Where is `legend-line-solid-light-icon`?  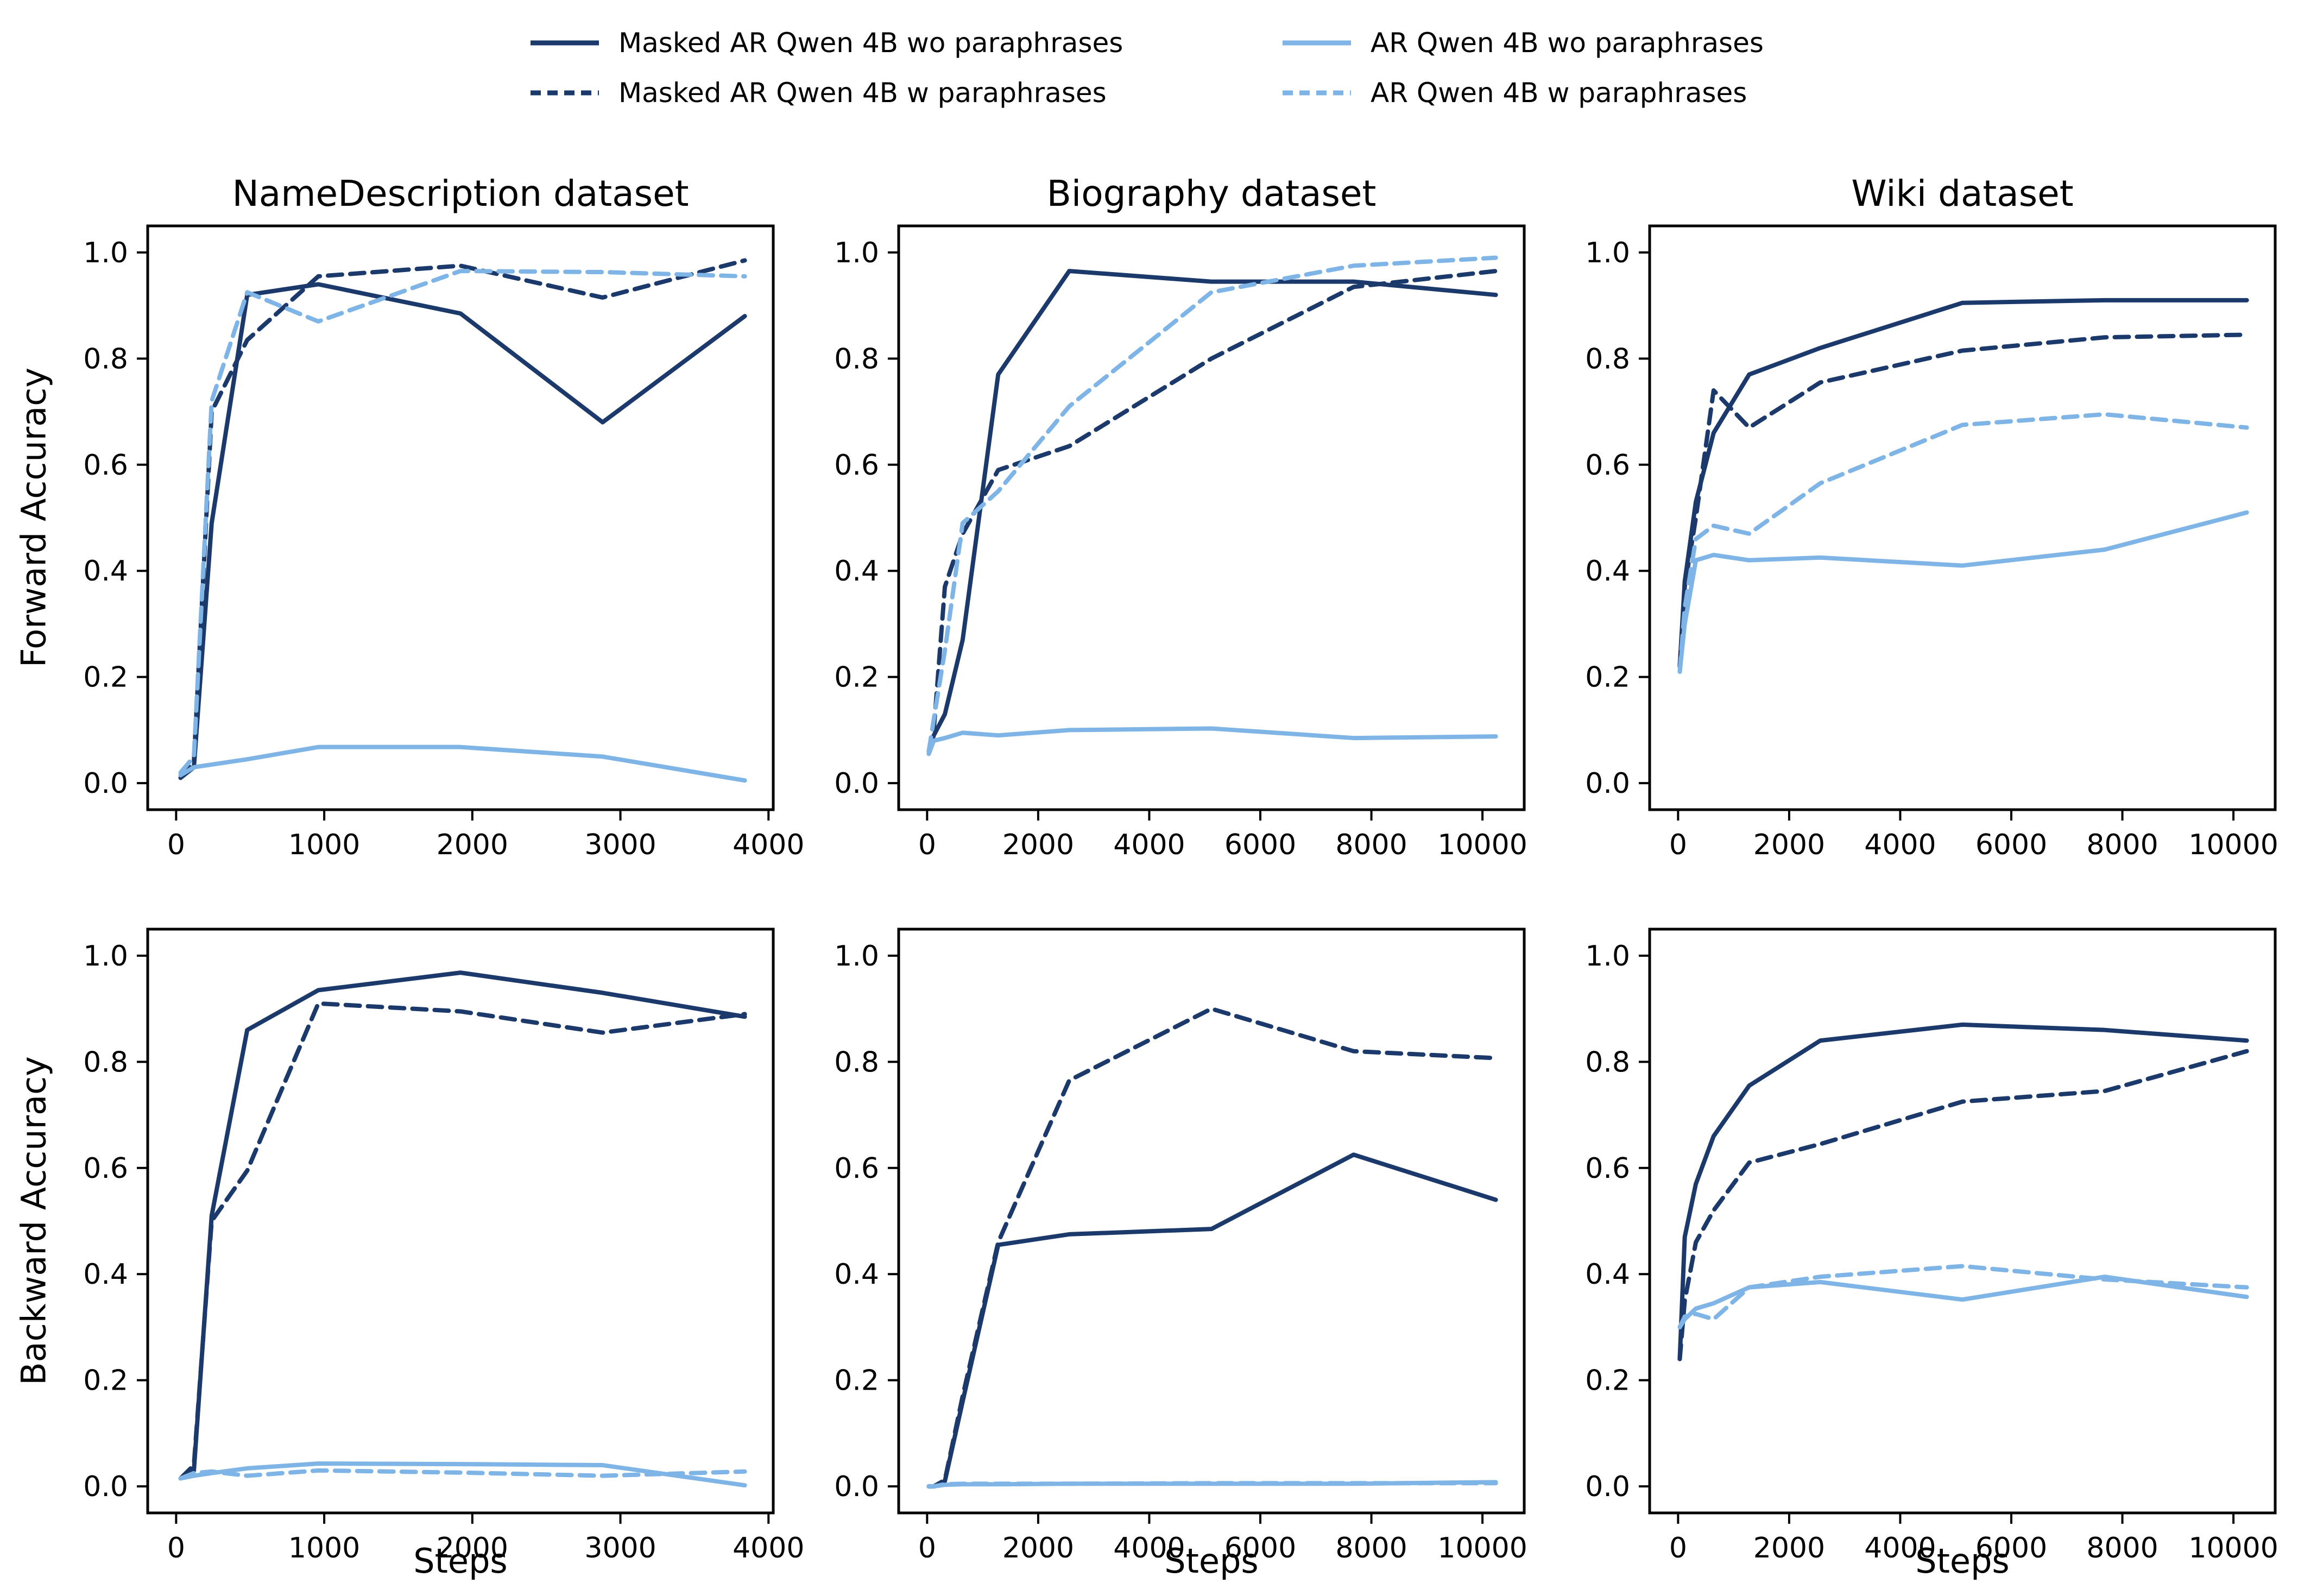
legend-line-solid-light-icon is located at coordinates (1317, 43).